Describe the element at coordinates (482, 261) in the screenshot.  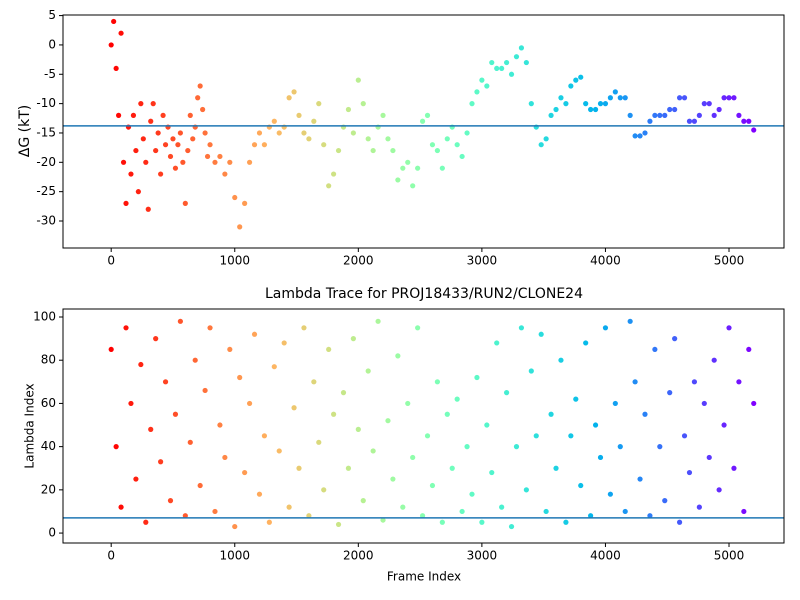
I see `x-tick-label: 3000` at that location.